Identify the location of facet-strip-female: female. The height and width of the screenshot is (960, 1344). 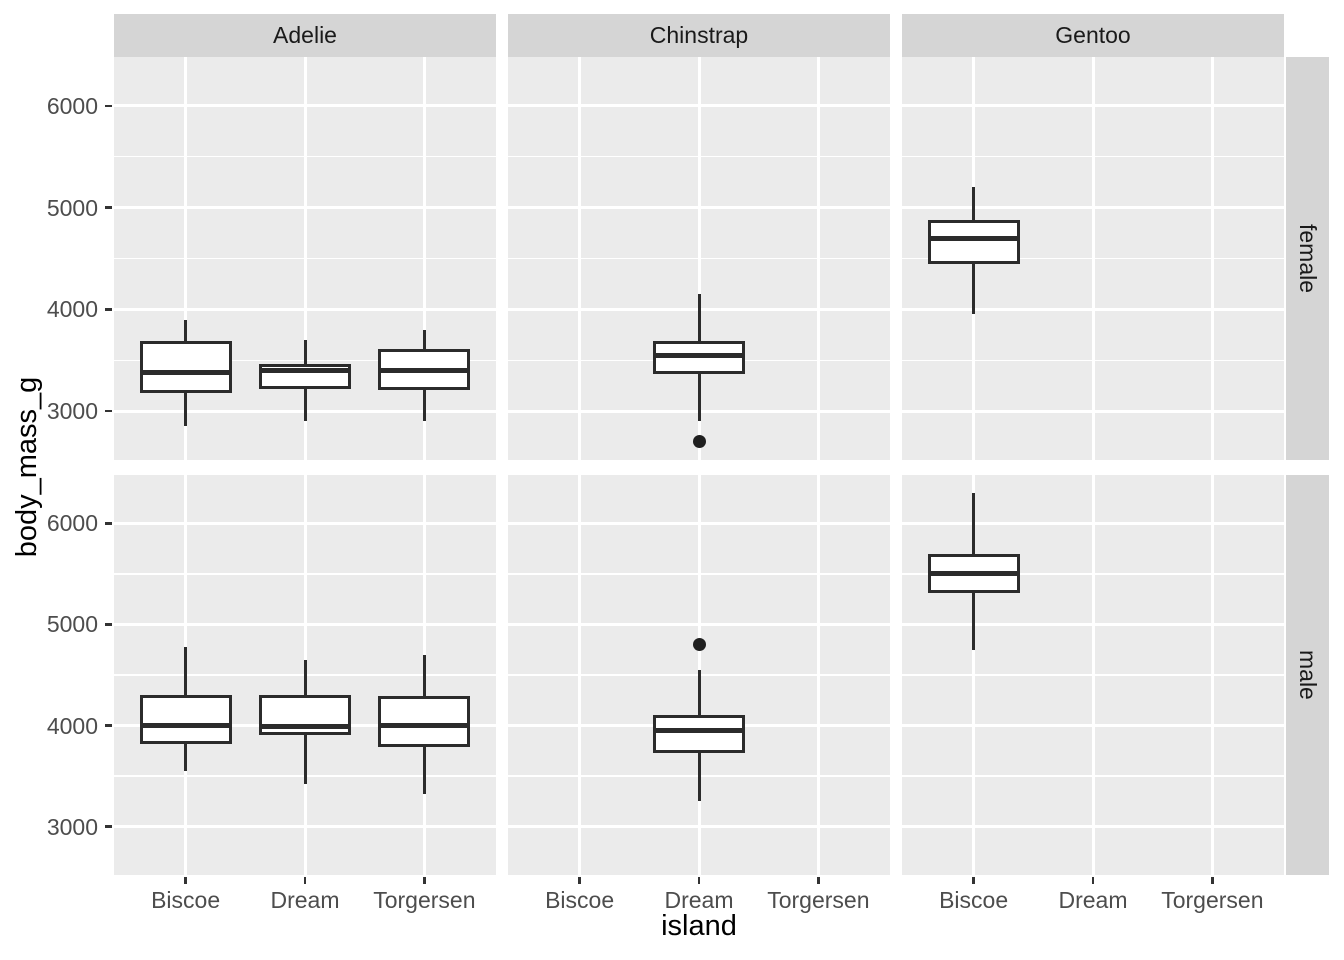
(1307, 258).